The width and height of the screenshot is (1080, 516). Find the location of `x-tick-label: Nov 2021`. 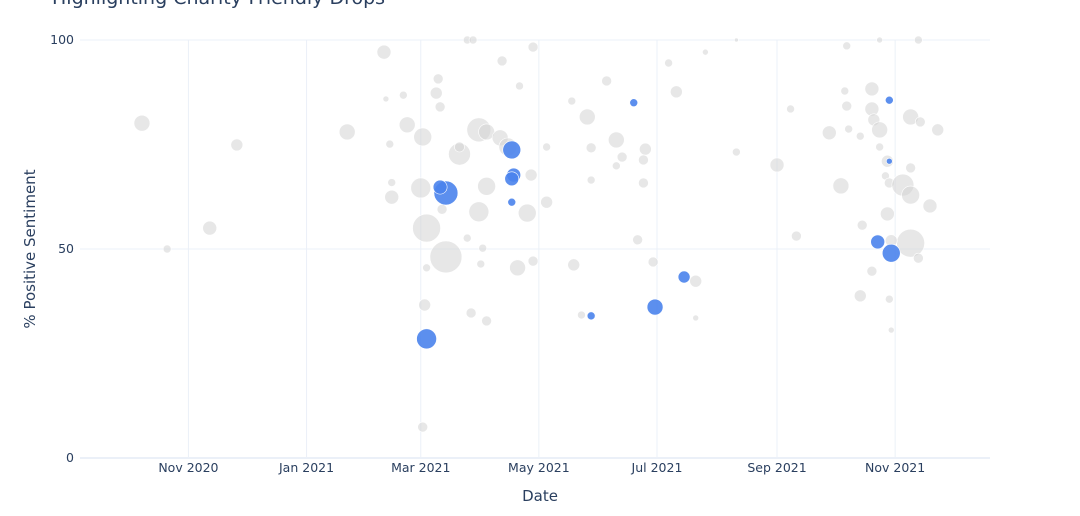

x-tick-label: Nov 2021 is located at coordinates (895, 467).